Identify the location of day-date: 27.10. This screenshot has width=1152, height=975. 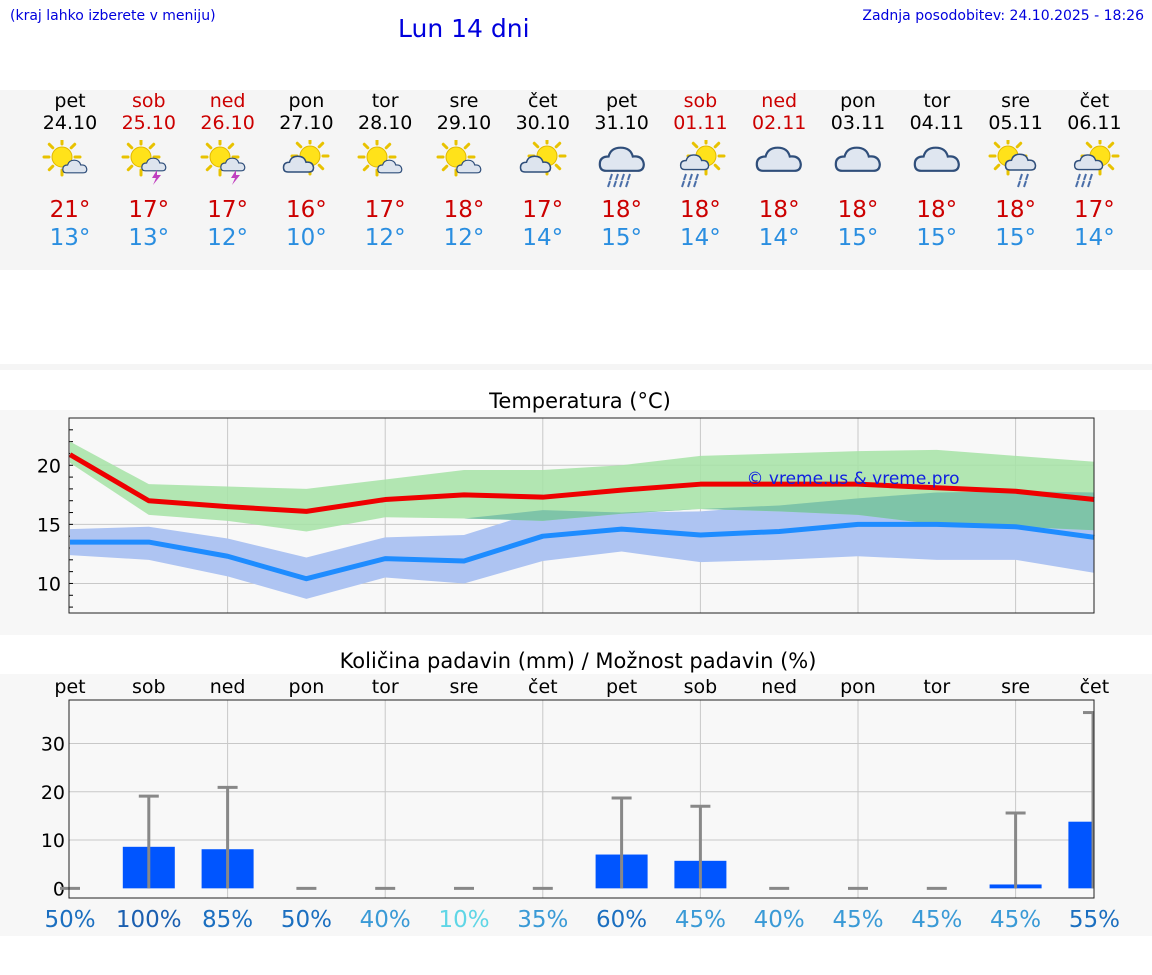
(306, 123).